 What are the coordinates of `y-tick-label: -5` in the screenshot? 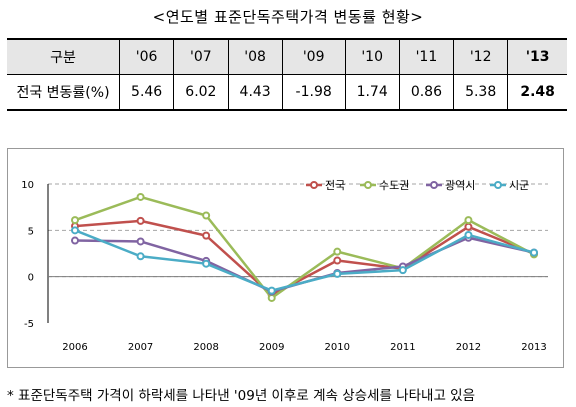 It's located at (29, 324).